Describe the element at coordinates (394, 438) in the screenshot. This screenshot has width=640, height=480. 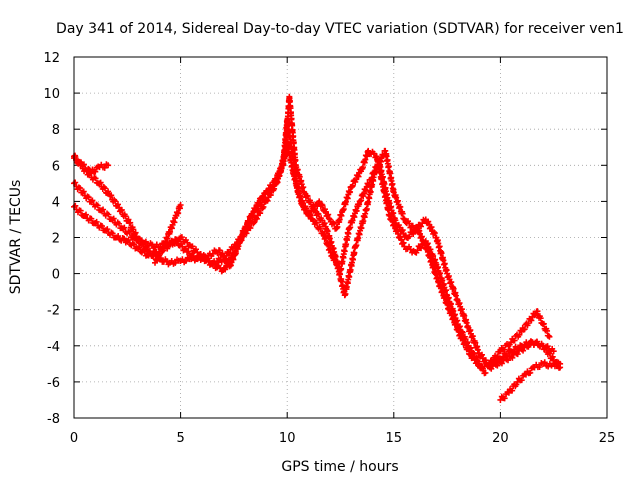
I see `x-tick-label: 15` at that location.